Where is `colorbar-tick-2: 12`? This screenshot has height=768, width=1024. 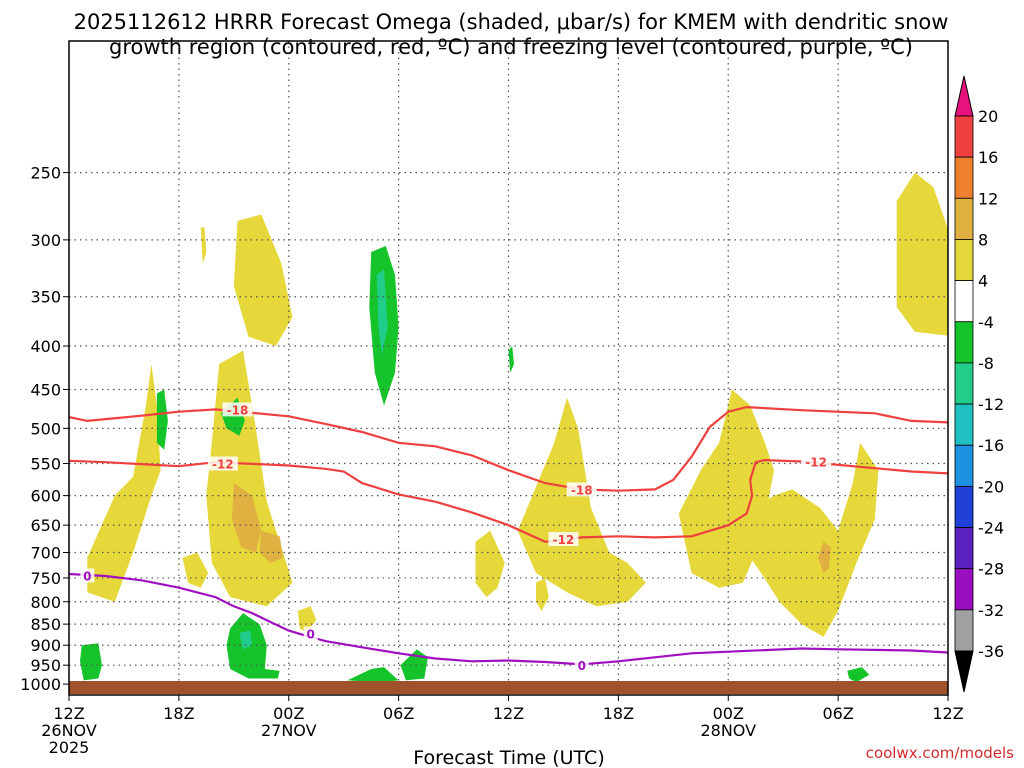
colorbar-tick-2: 12 is located at coordinates (988, 198).